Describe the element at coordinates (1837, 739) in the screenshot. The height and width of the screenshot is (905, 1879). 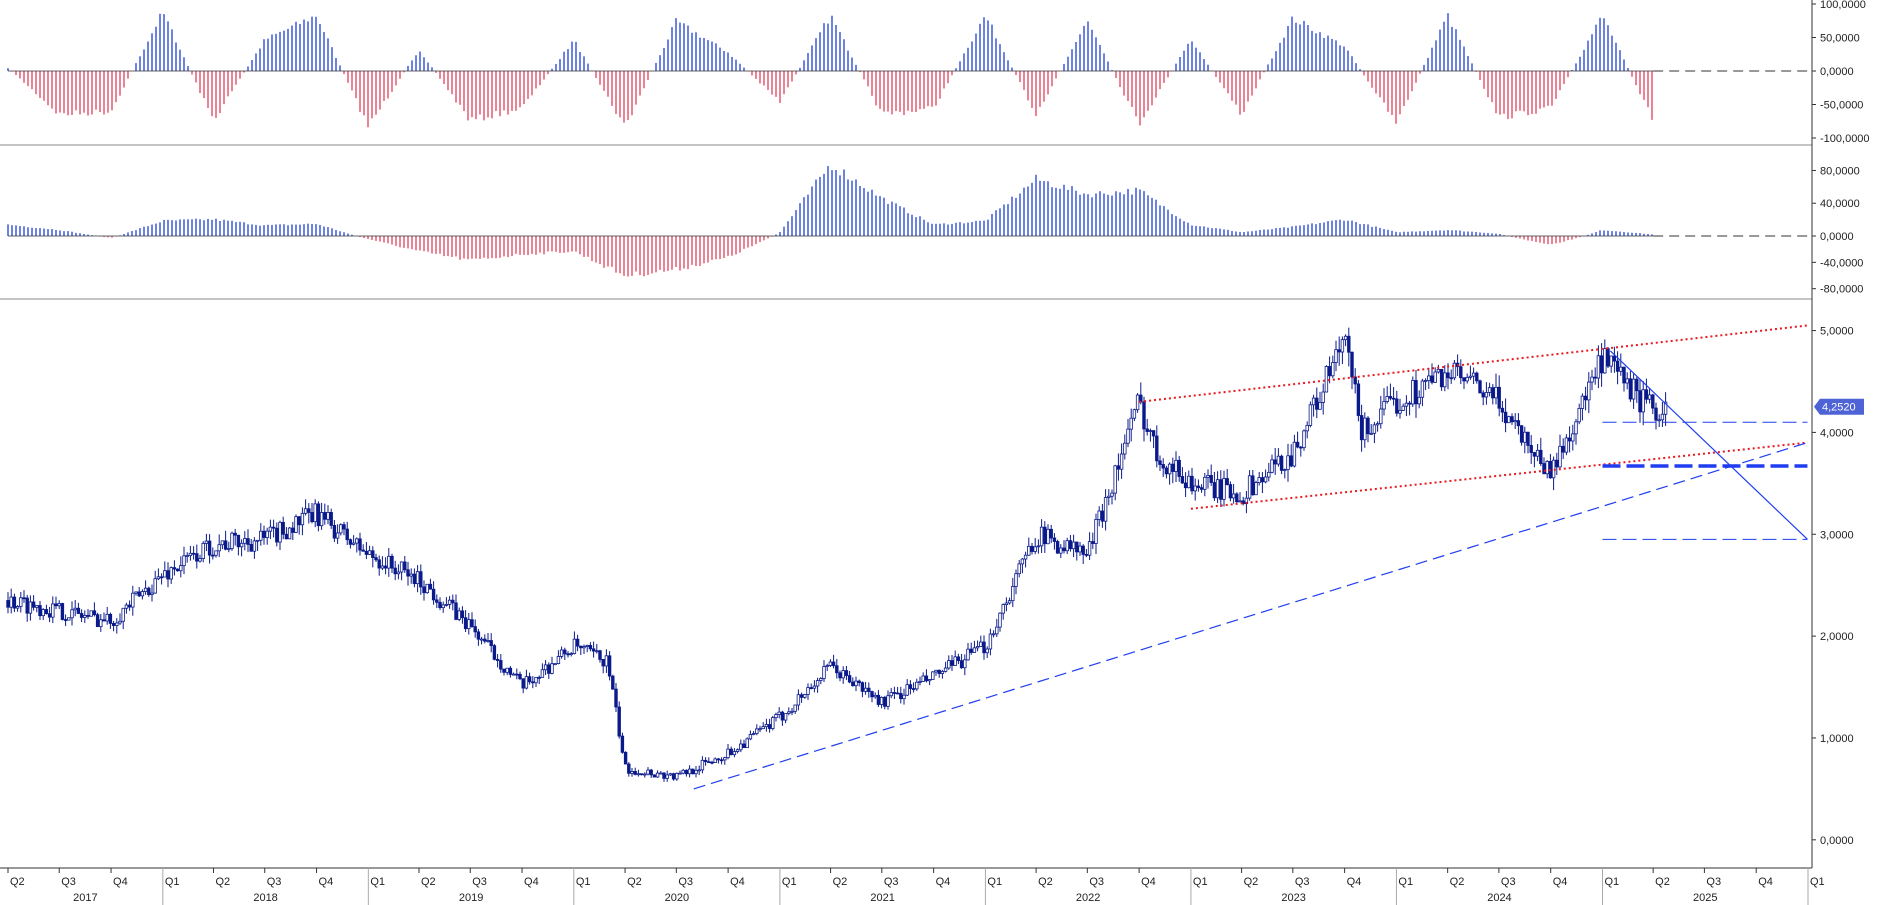
I see `y-tick-label: 1,0000` at that location.